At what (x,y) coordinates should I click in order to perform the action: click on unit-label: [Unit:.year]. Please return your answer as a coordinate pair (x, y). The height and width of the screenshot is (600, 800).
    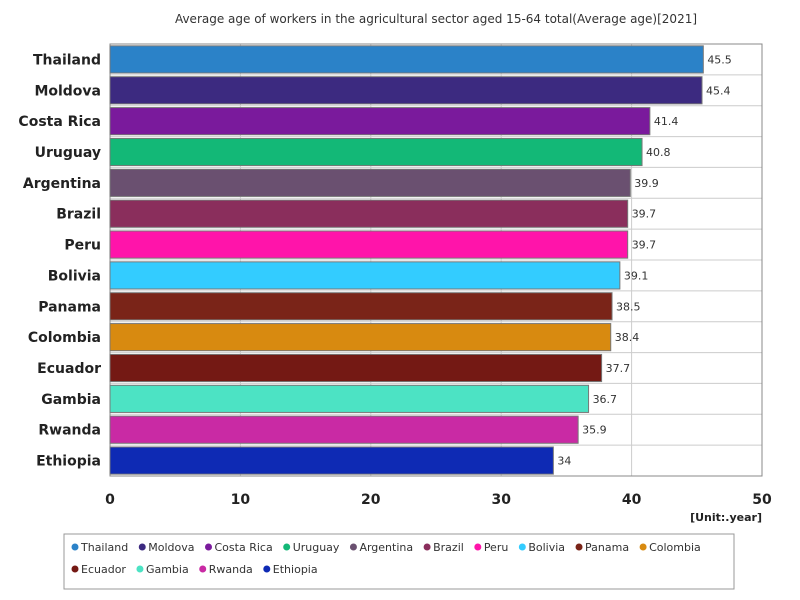
    Looking at the image, I should click on (726, 517).